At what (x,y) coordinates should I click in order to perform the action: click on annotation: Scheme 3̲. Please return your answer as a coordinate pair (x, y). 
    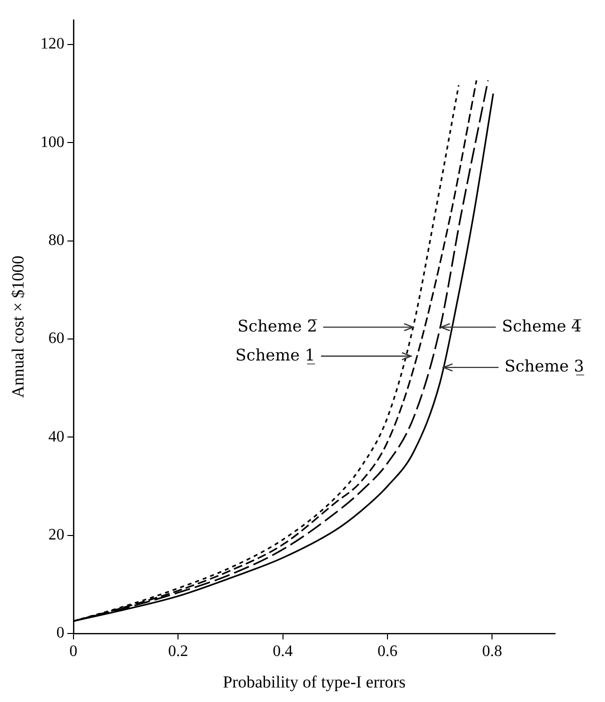
    Looking at the image, I should click on (544, 366).